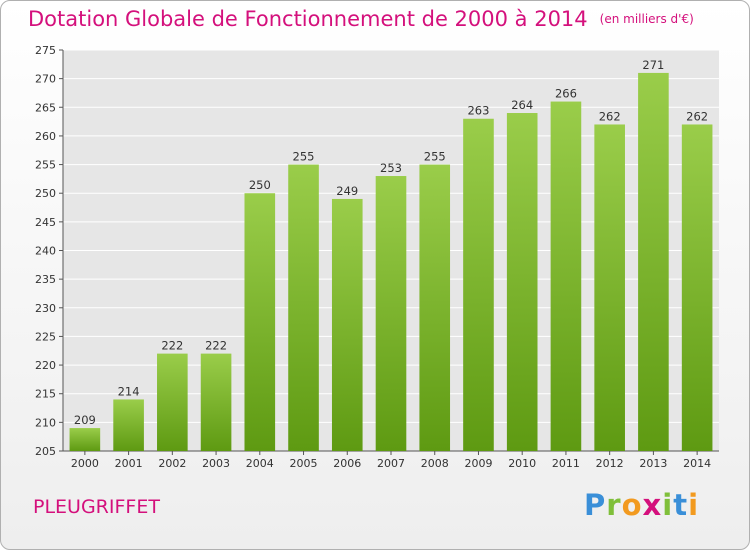 This screenshot has height=550, width=750. Describe the element at coordinates (653, 262) in the screenshot. I see `bar-2013` at that location.